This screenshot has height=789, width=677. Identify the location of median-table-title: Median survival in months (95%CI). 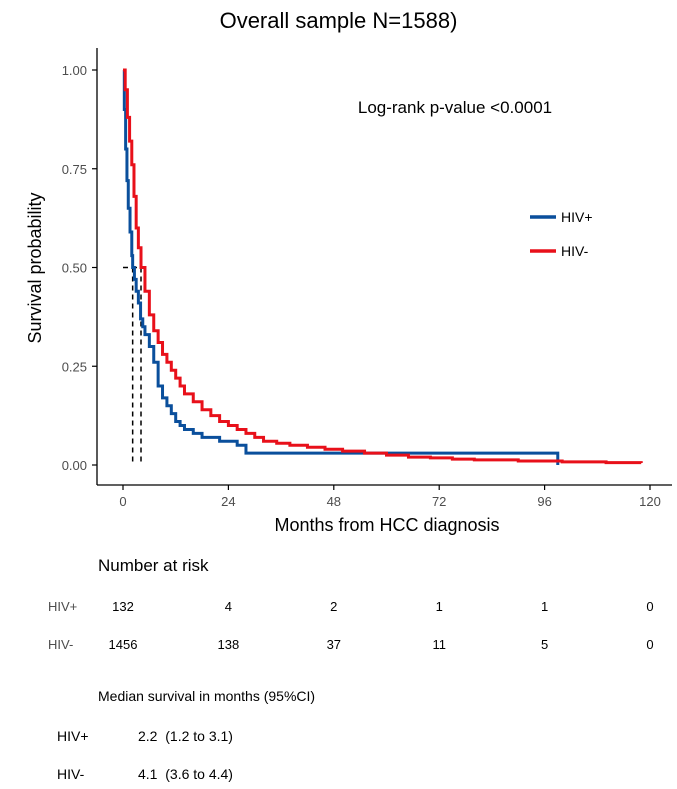
(207, 696).